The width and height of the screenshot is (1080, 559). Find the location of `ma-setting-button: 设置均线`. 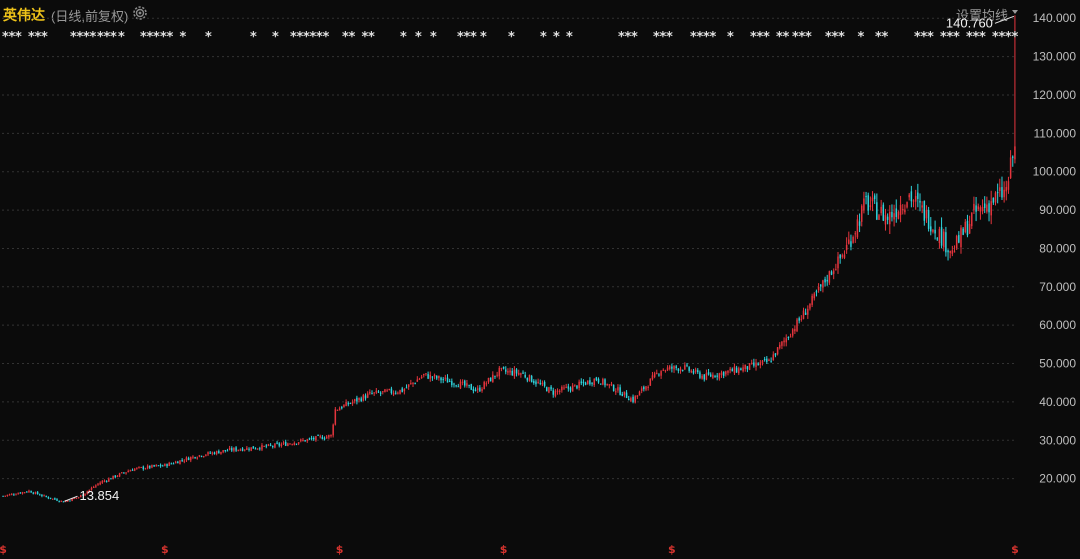

ma-setting-button: 设置均线 is located at coordinates (981, 15).